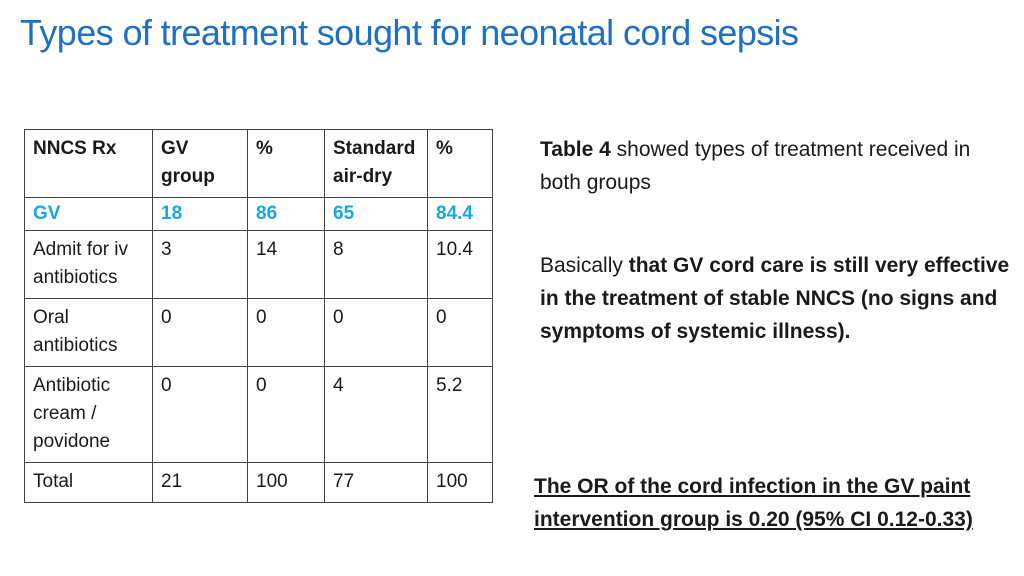 The height and width of the screenshot is (576, 1024). I want to click on table-cell: 86, so click(286, 214).